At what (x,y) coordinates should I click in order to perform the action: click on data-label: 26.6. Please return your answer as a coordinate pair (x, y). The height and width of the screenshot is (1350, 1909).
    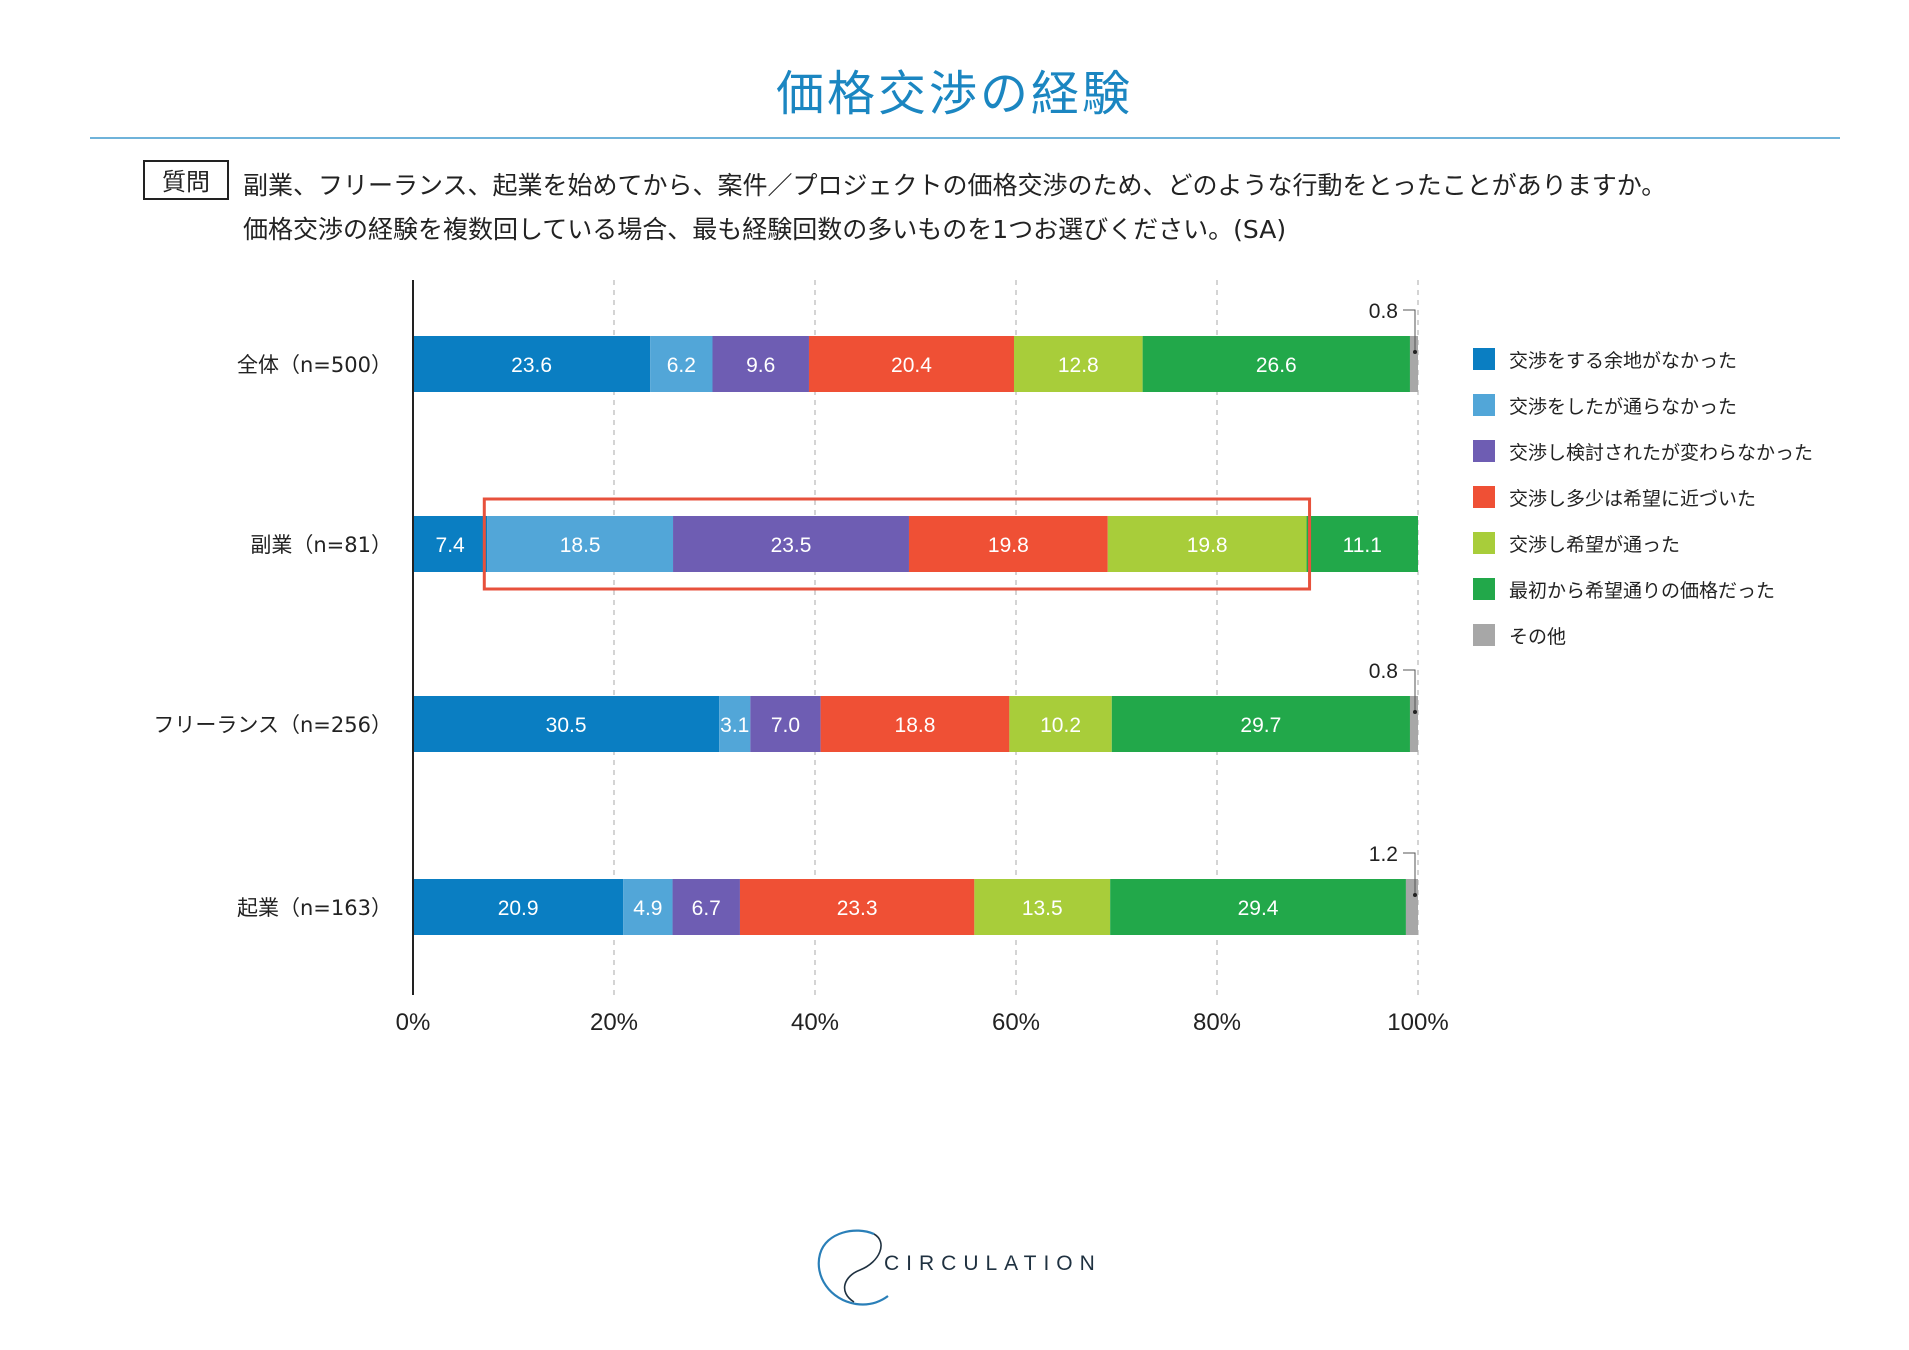
    Looking at the image, I should click on (1276, 365).